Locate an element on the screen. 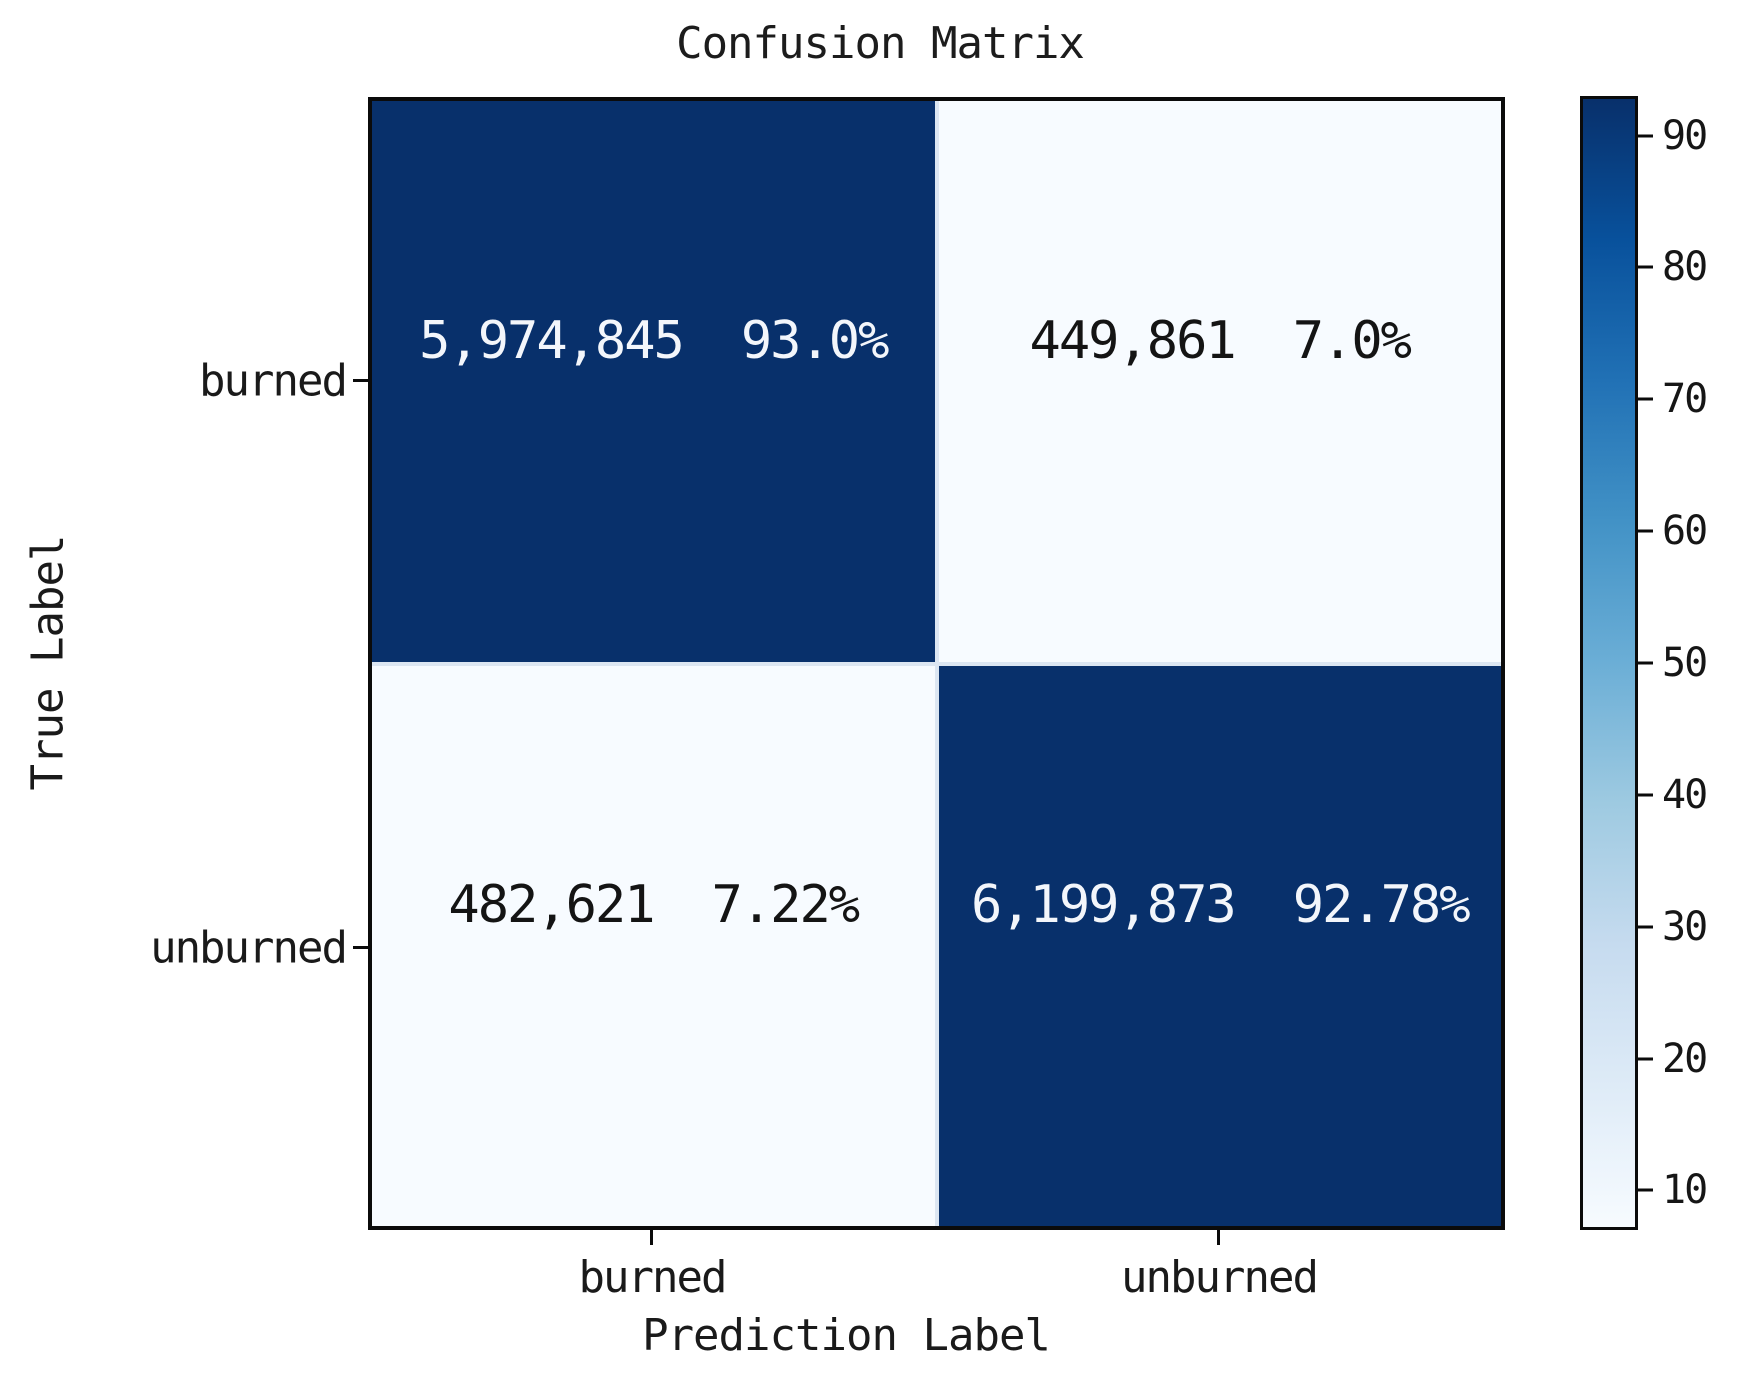  y-tick-label-unburned: unburned is located at coordinates (249, 948).